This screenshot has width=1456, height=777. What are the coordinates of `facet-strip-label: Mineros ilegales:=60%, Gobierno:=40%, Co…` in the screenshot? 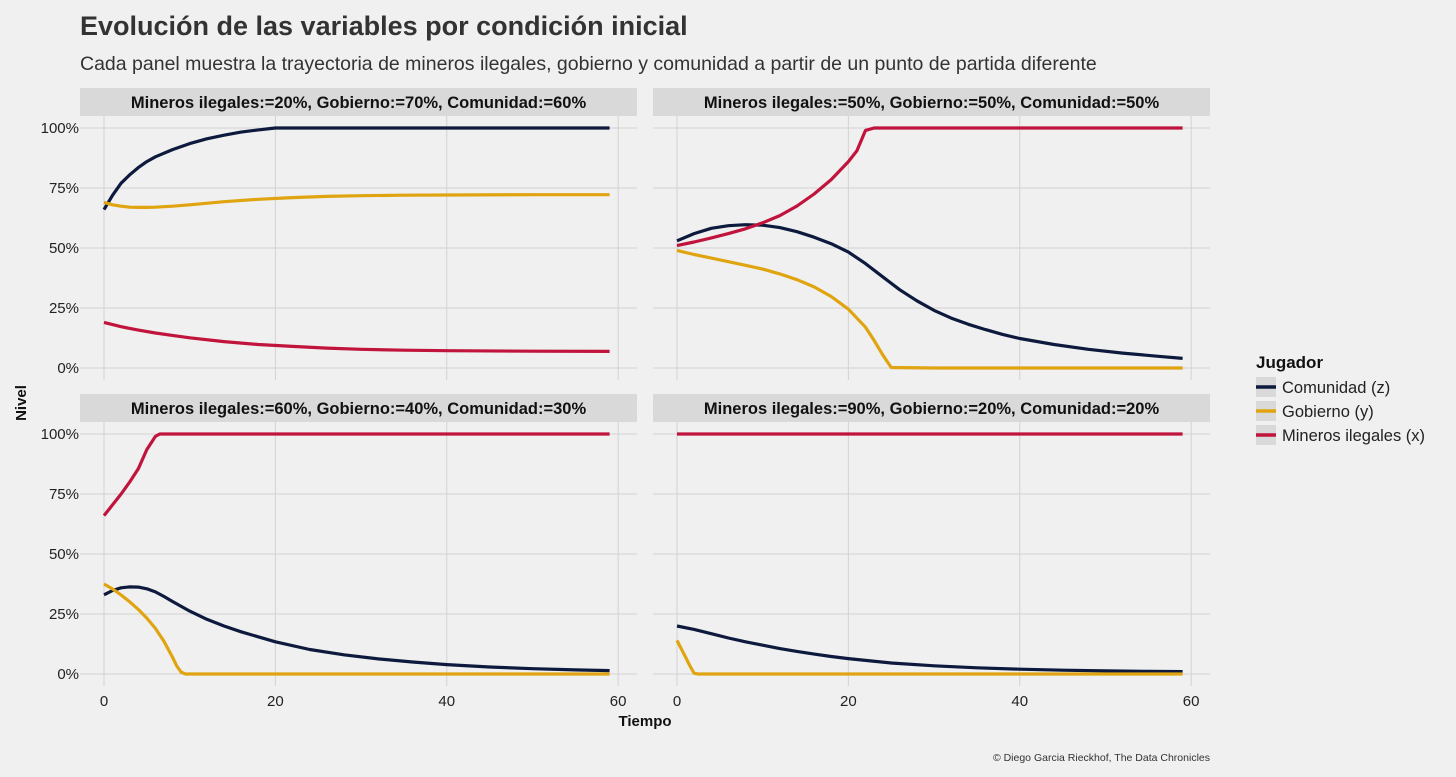 It's located at (359, 409).